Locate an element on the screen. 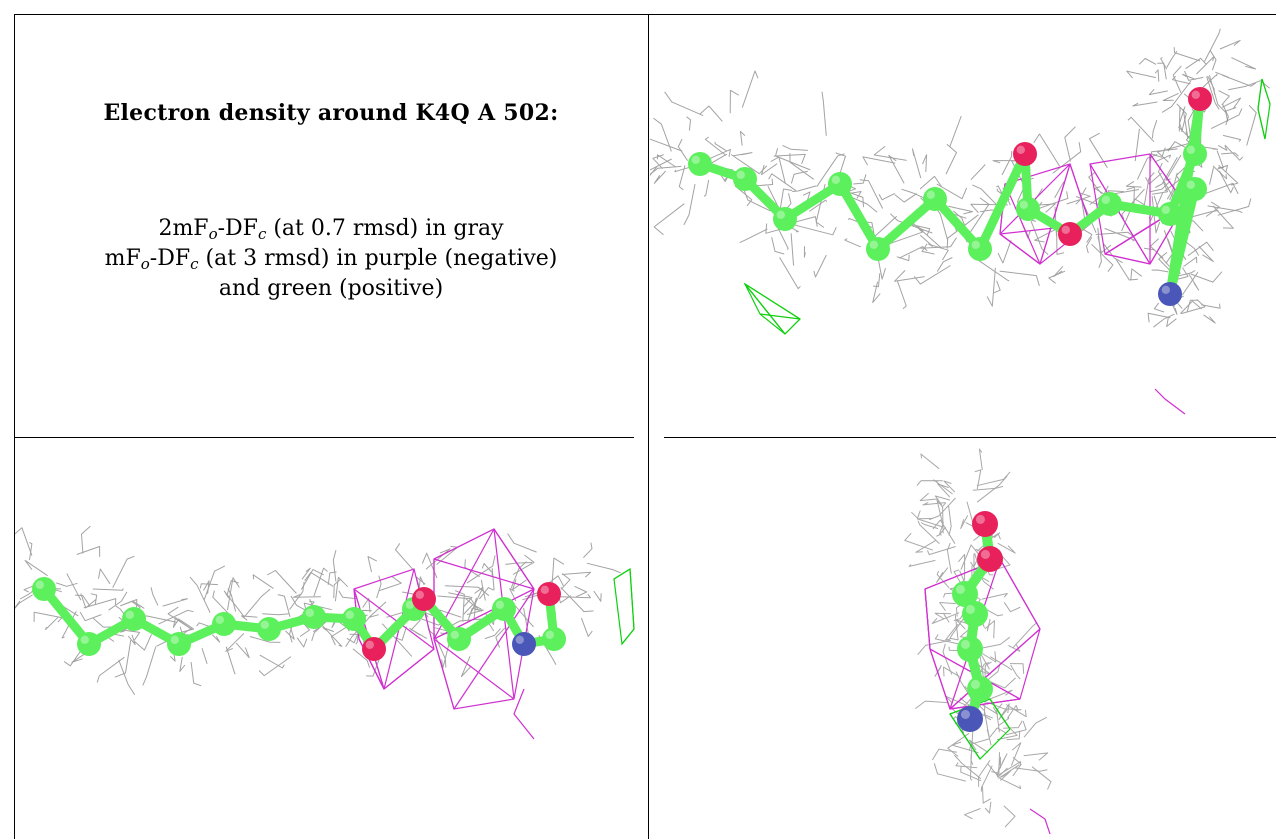  table-divider-vertical is located at coordinates (648, 426).